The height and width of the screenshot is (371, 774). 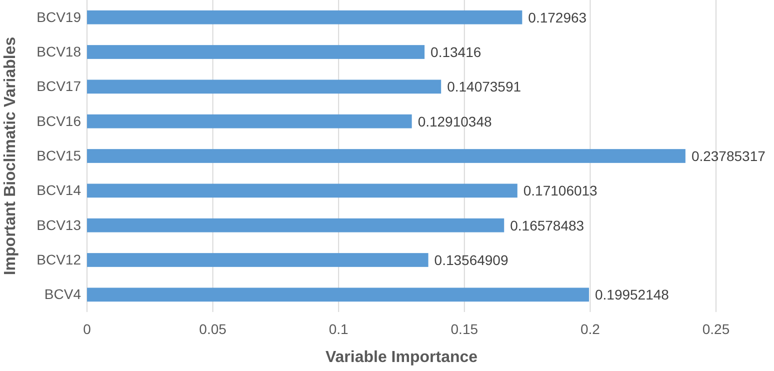 I want to click on data-label: 0.23785317, so click(x=728, y=156).